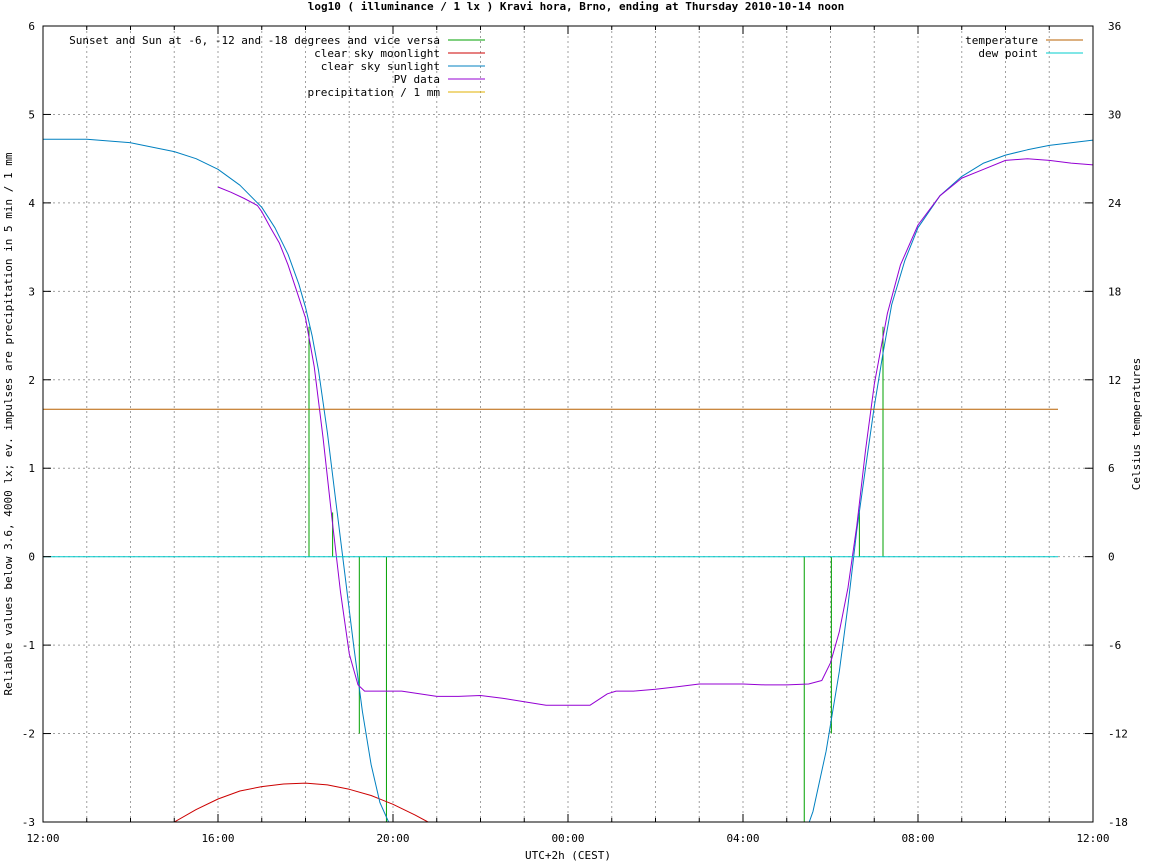 Image resolution: width=1151 pixels, height=863 pixels. What do you see at coordinates (374, 92) in the screenshot?
I see `legend-label-precip: precipitation / 1 mm` at bounding box center [374, 92].